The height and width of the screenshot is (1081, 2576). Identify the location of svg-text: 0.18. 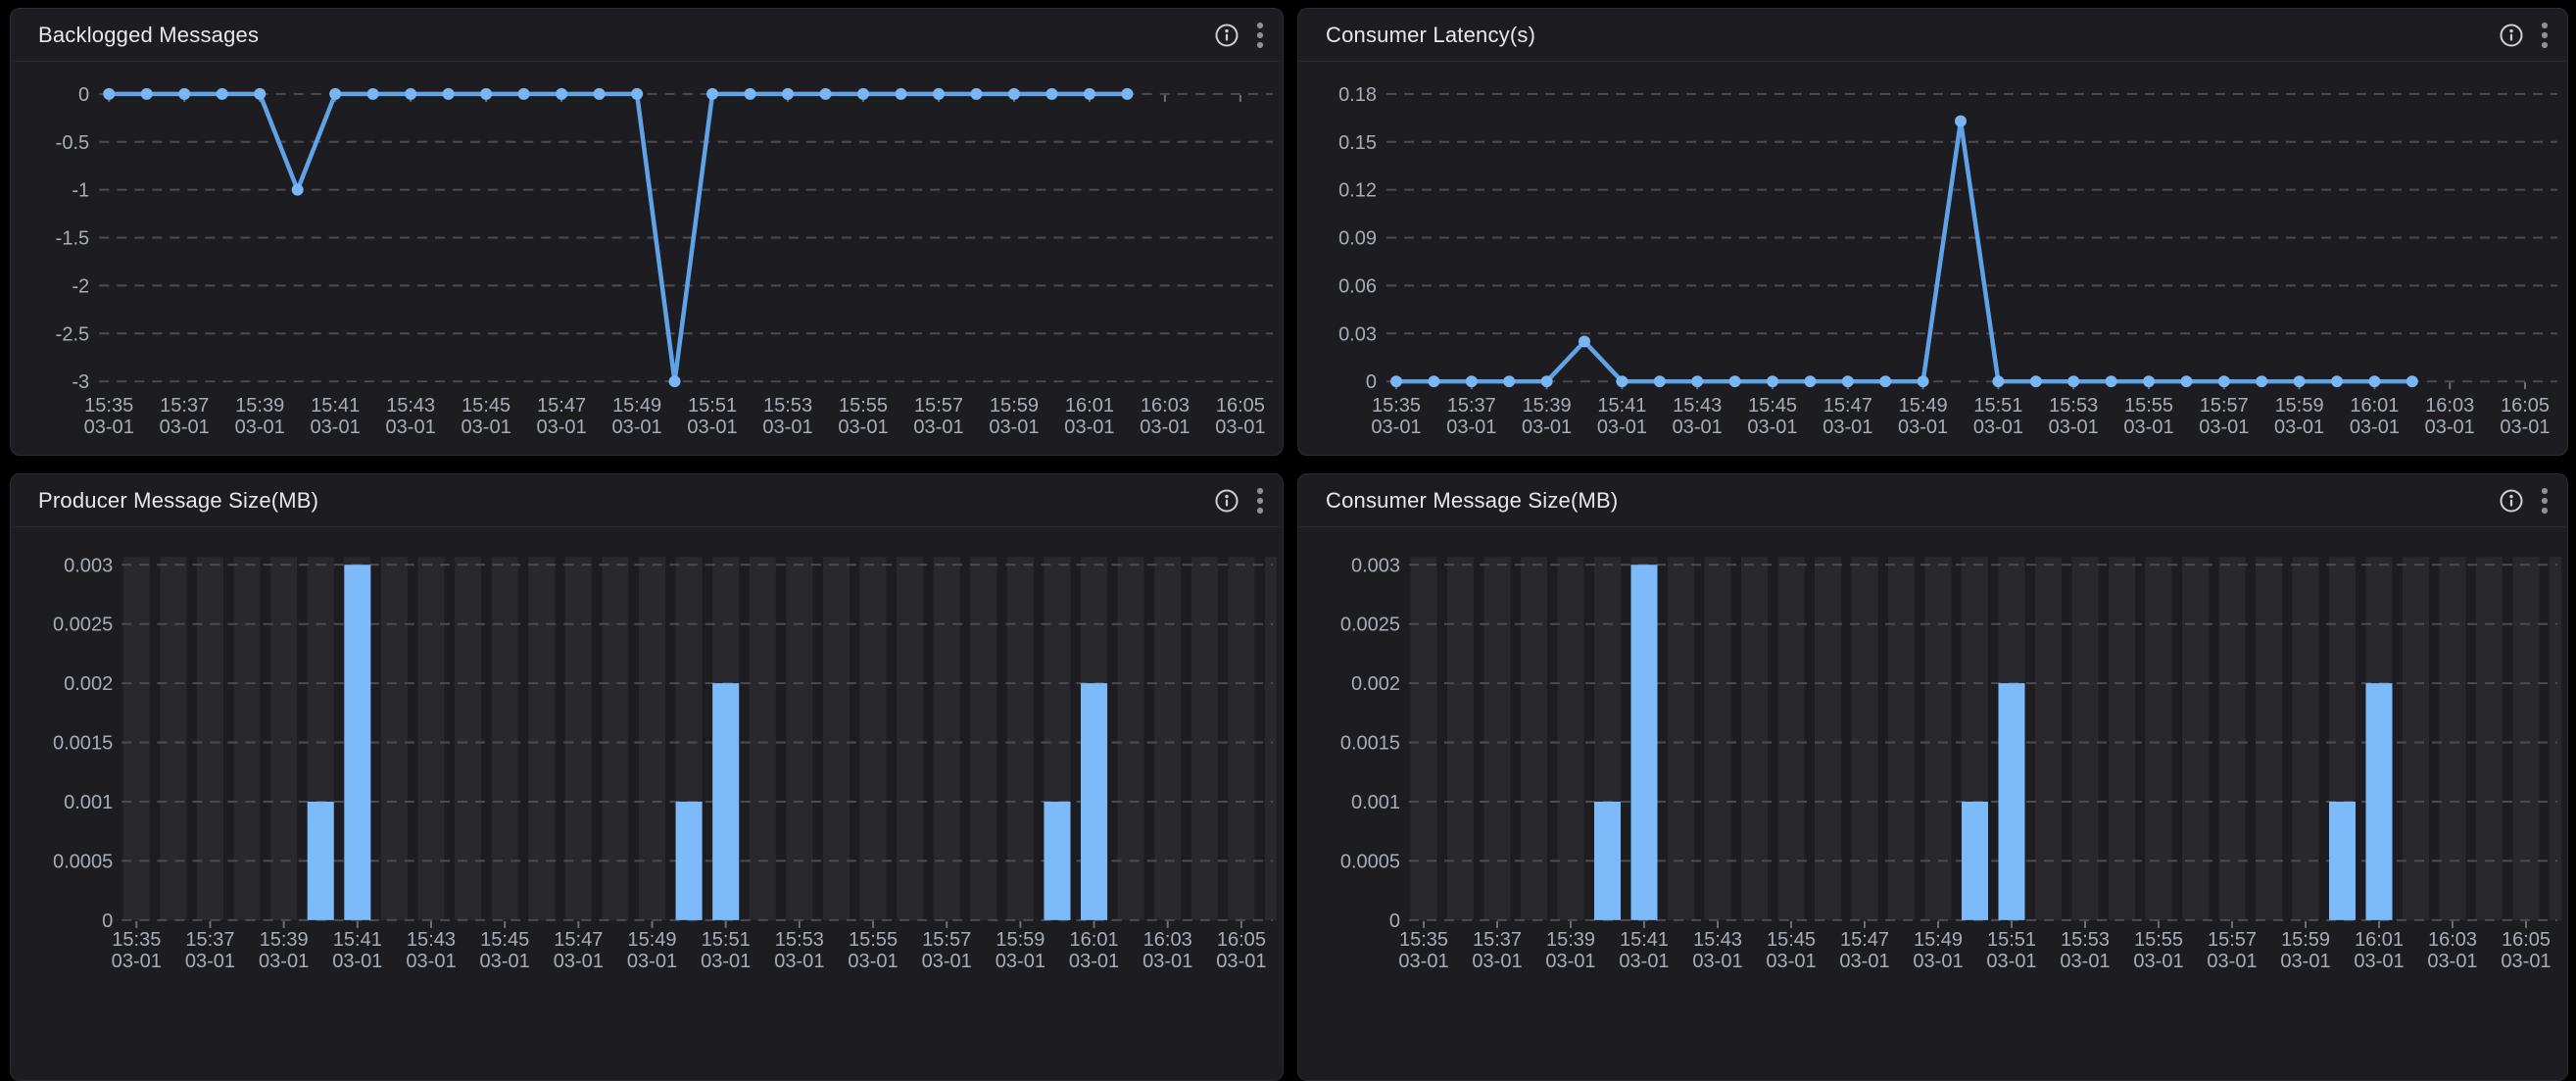
(1357, 95).